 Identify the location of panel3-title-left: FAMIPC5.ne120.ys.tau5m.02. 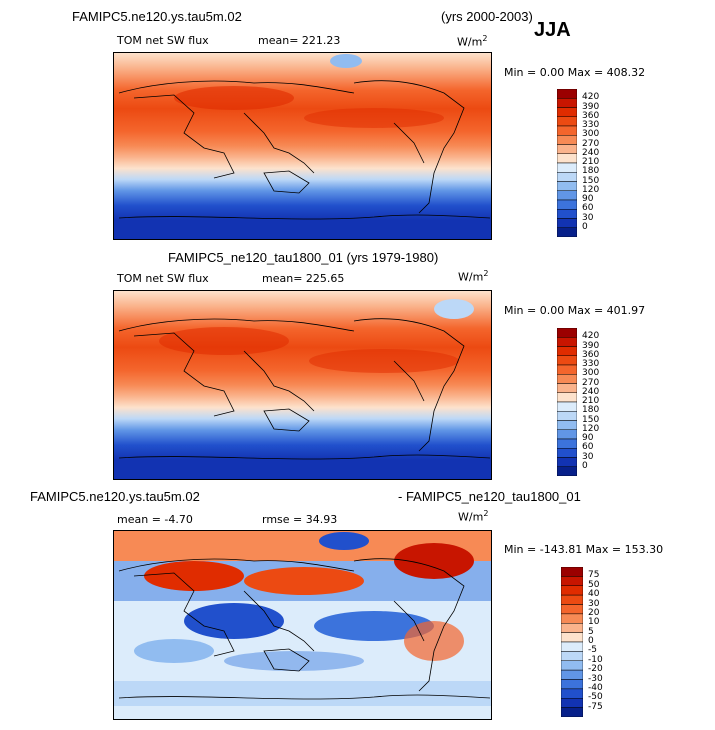
(115, 496).